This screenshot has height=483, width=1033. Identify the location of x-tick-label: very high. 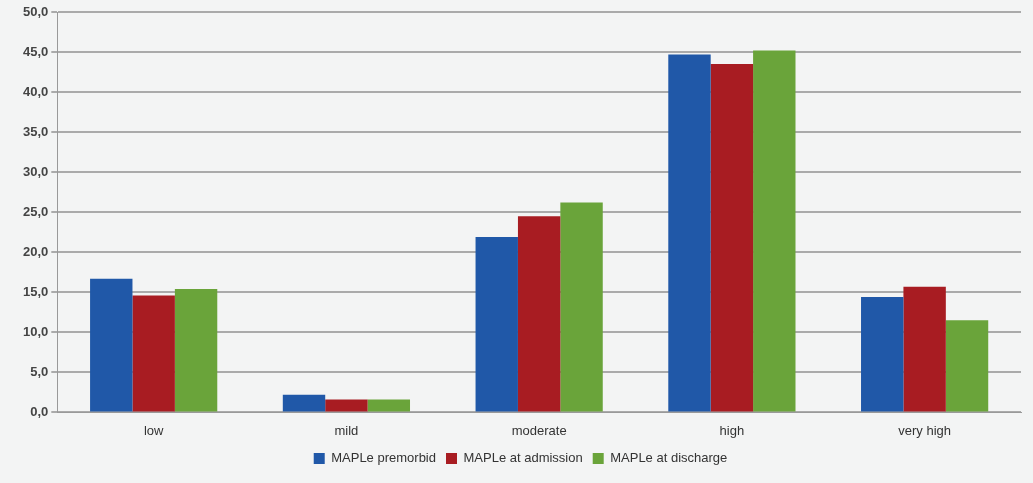
(925, 430).